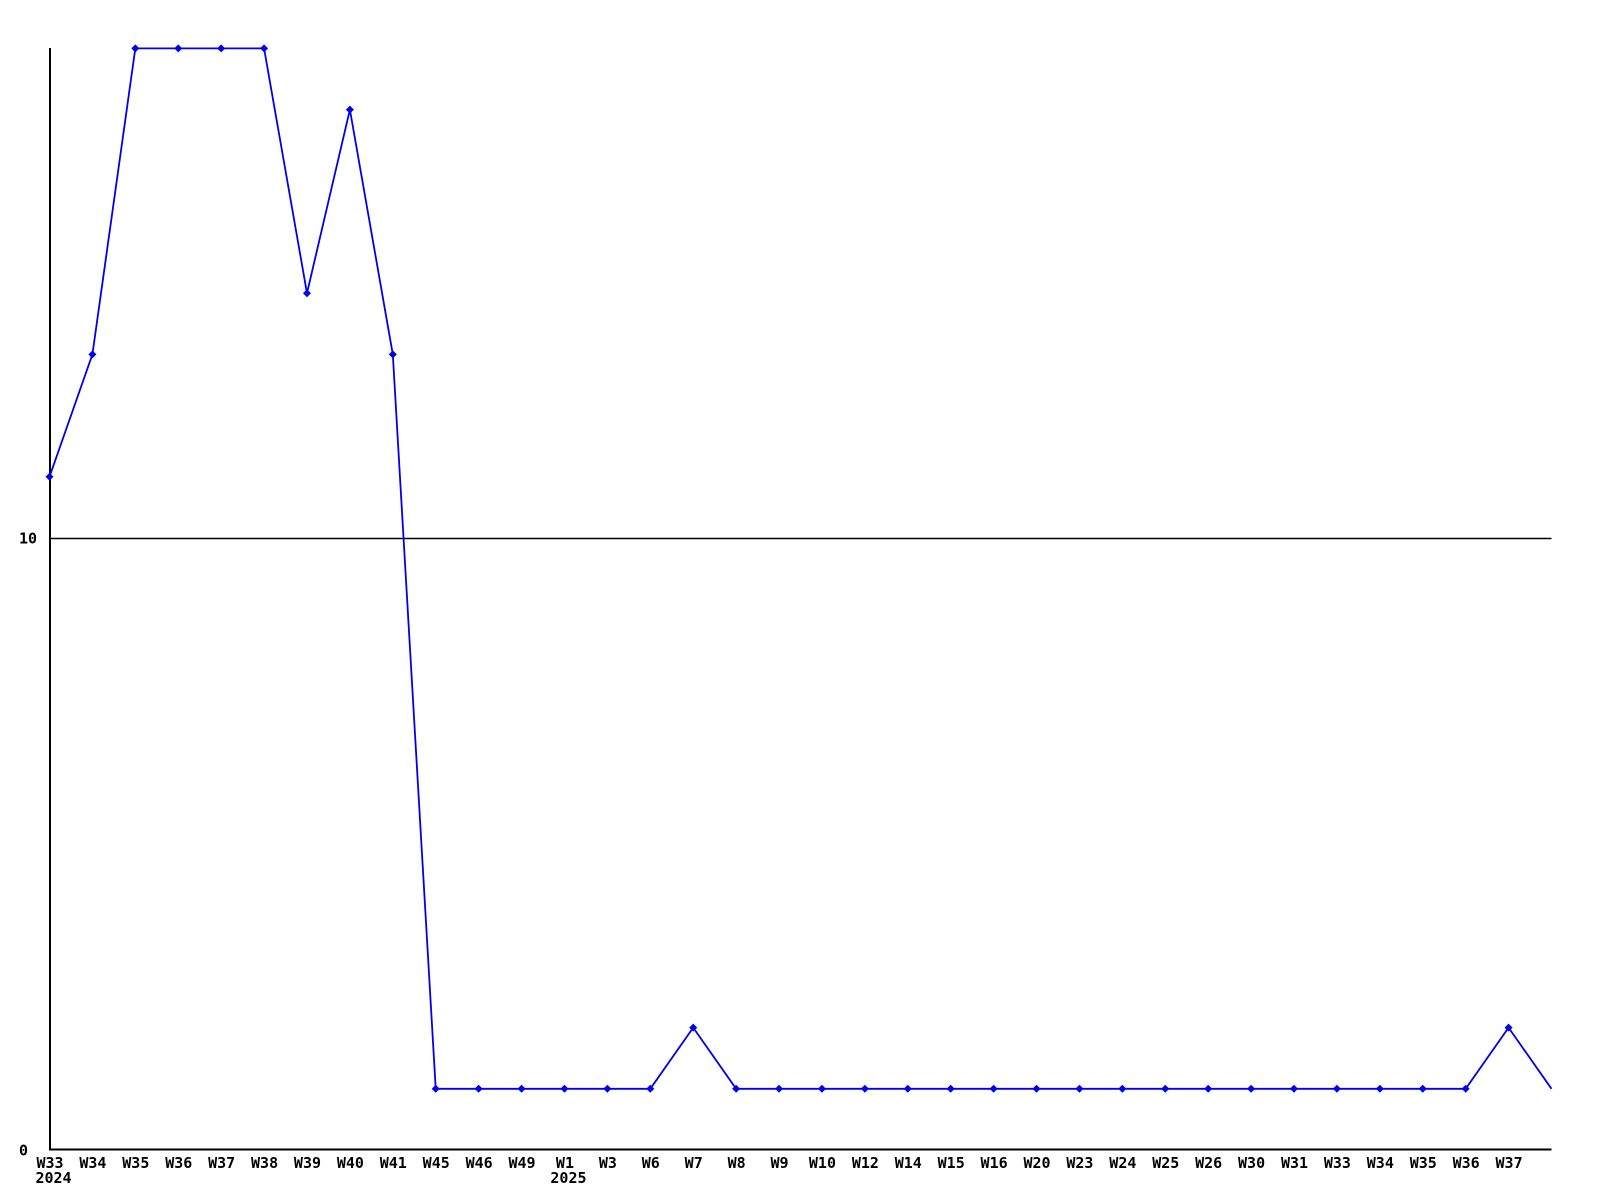  I want to click on x-tick-label: W6, so click(651, 1163).